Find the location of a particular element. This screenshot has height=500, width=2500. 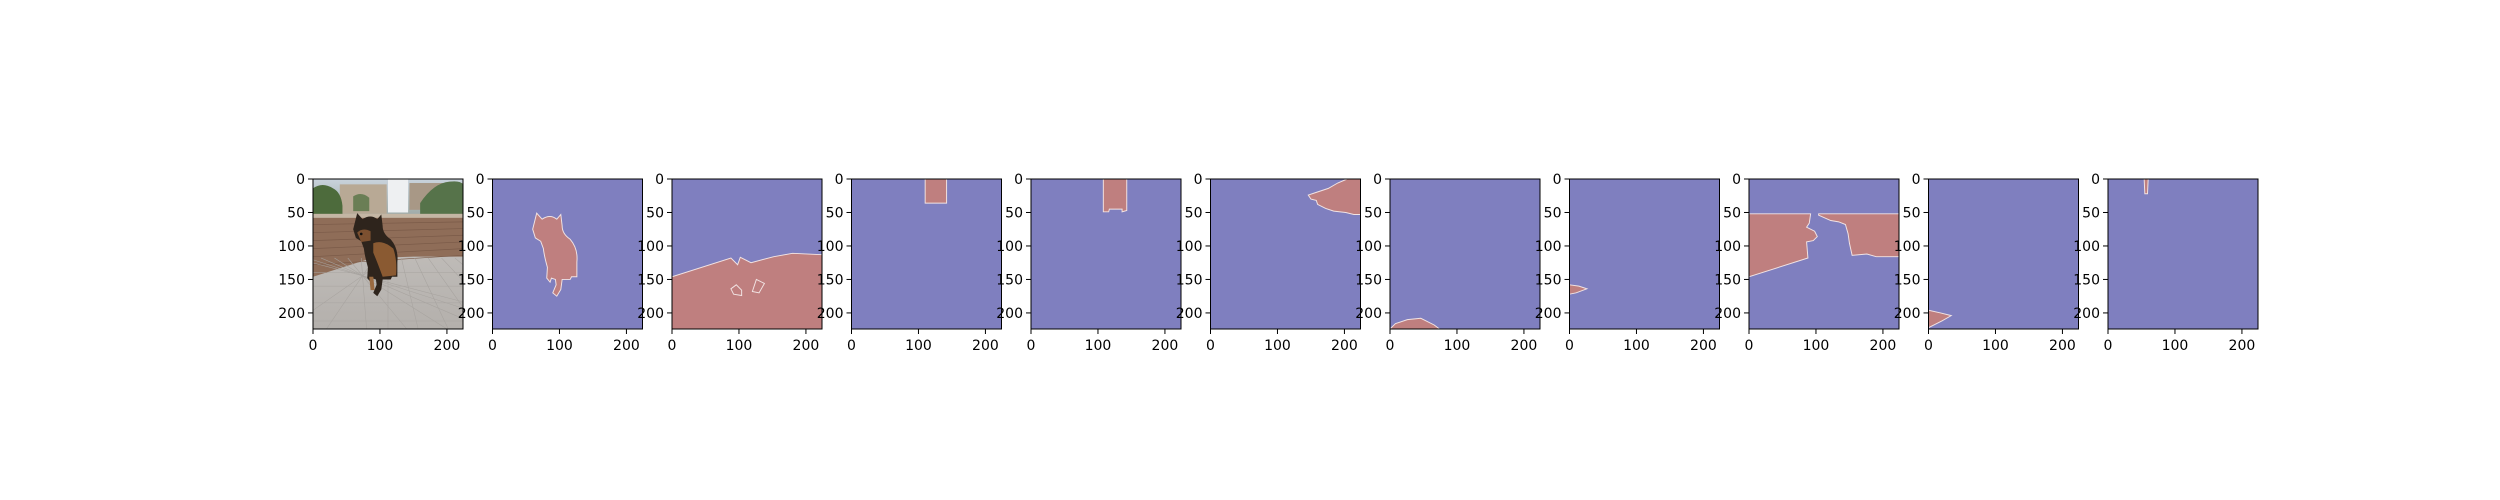

segment-mask-bottom-left-triangle is located at coordinates (2003, 254).